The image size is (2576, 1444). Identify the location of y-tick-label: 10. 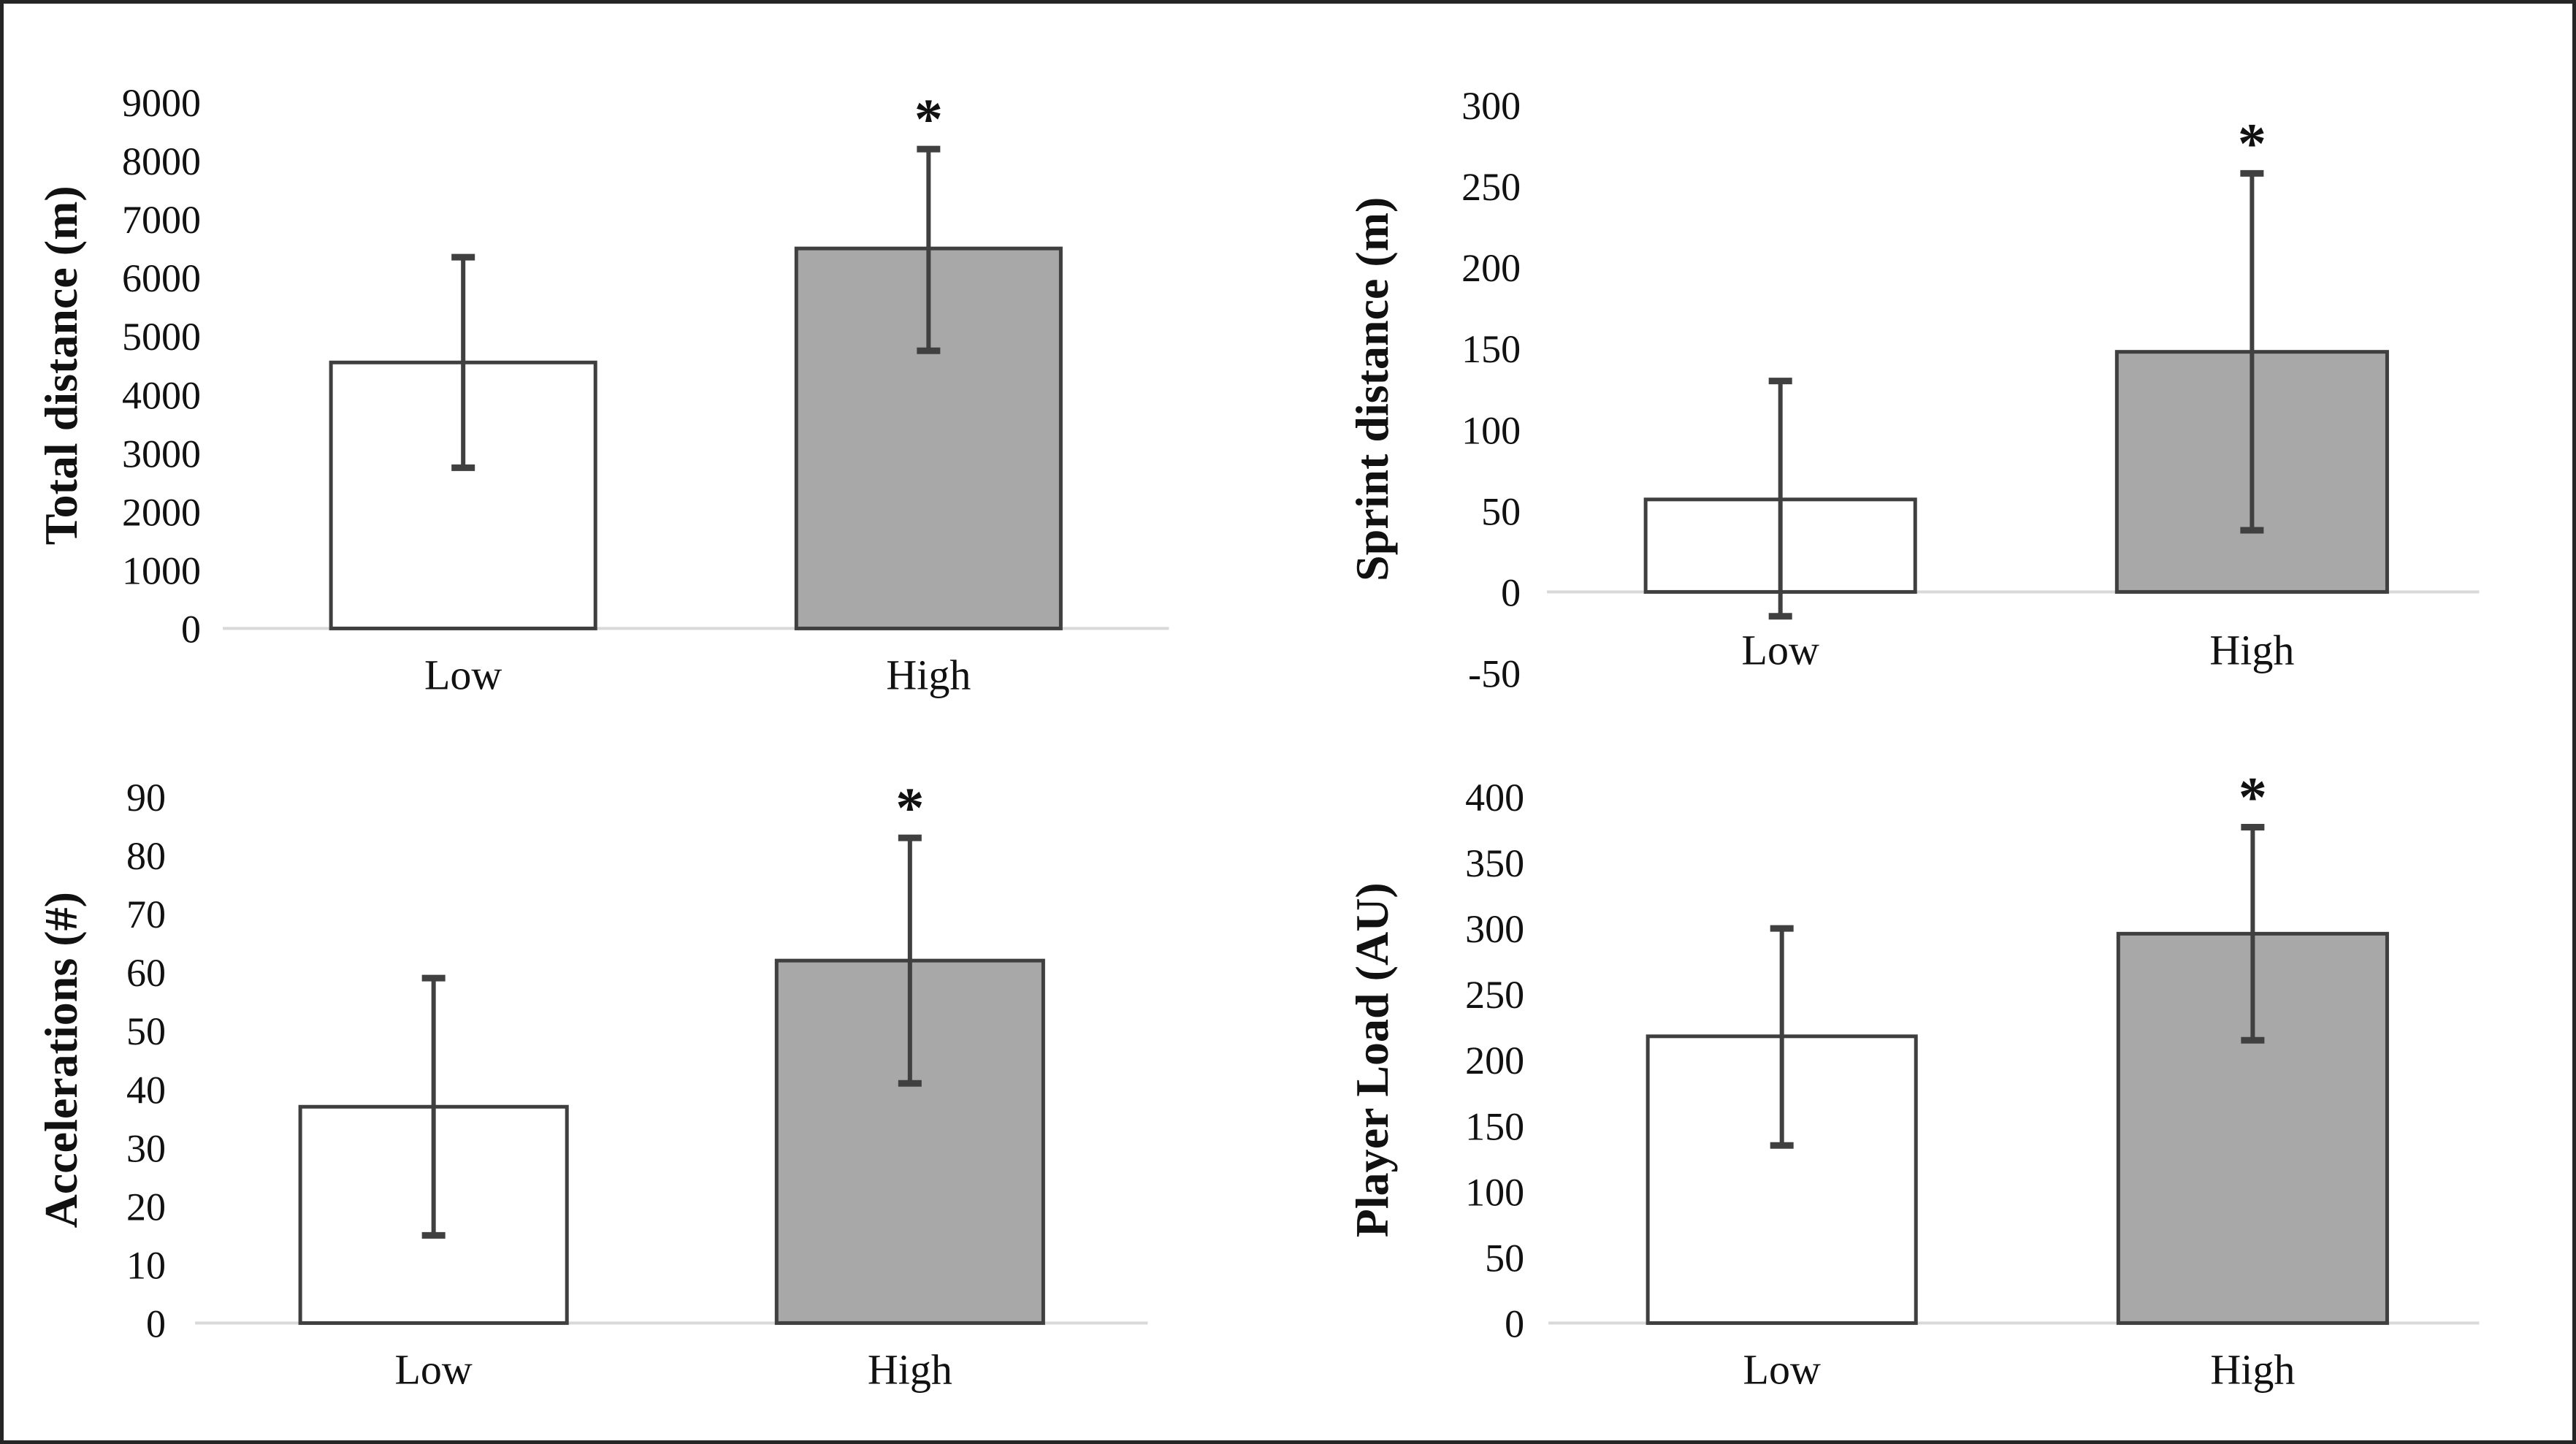
(146, 1265).